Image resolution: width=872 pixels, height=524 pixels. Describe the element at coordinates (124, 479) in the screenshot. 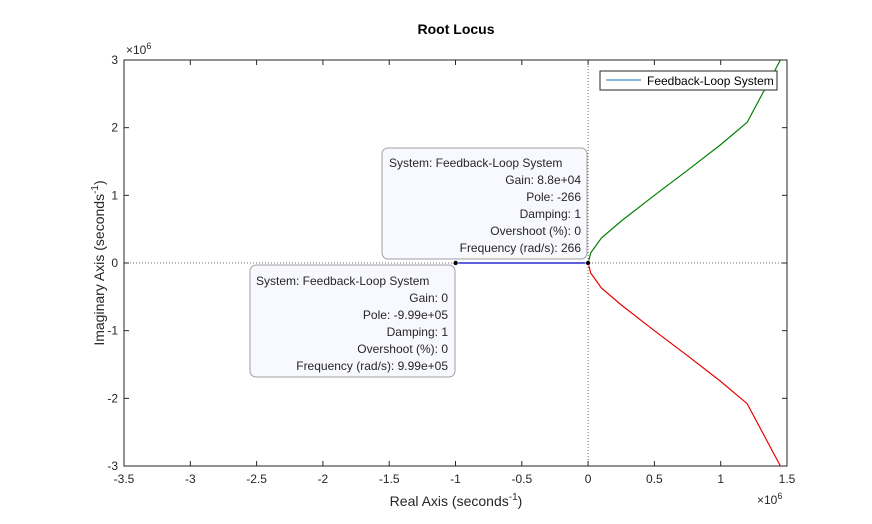

I see `x-tick-label: -3.5` at that location.